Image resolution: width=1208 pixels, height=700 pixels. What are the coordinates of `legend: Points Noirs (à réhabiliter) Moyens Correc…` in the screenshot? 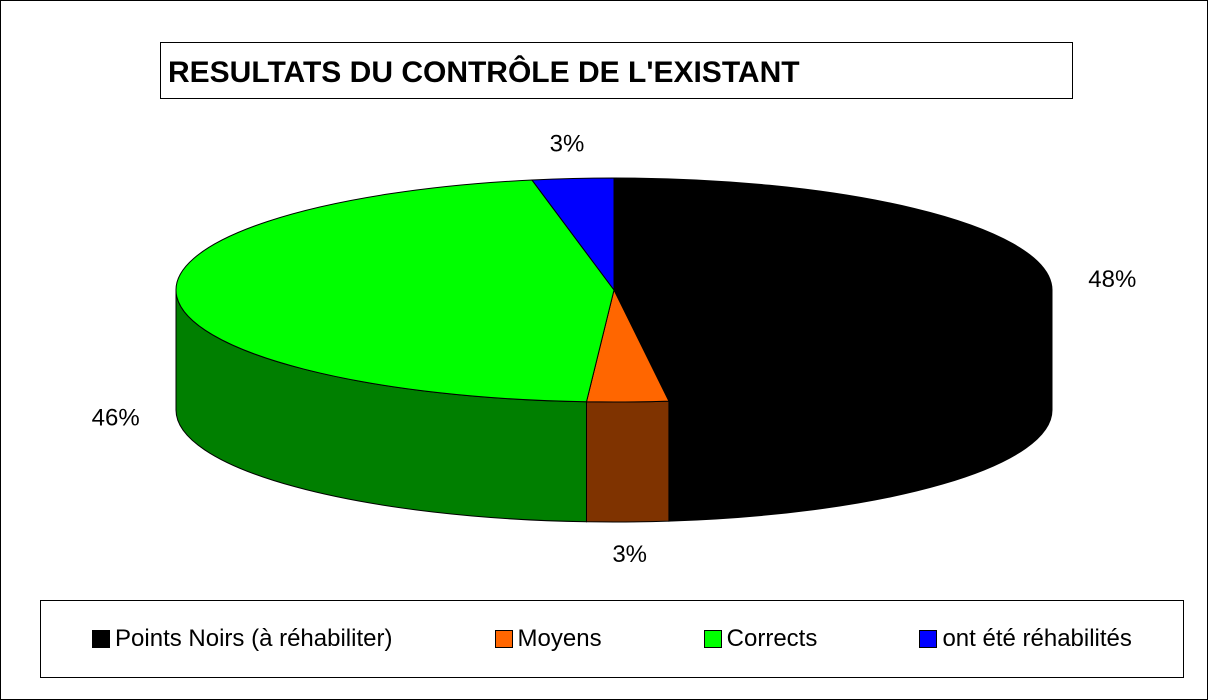 It's located at (612, 639).